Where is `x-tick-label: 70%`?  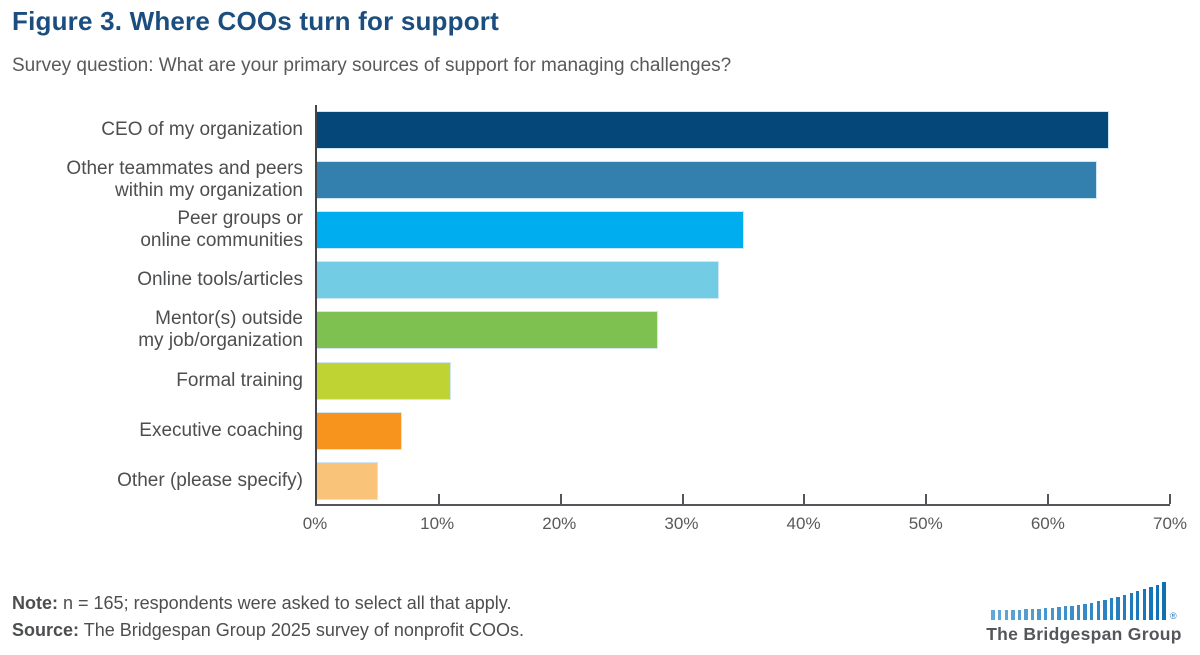
x-tick-label: 70% is located at coordinates (1170, 523).